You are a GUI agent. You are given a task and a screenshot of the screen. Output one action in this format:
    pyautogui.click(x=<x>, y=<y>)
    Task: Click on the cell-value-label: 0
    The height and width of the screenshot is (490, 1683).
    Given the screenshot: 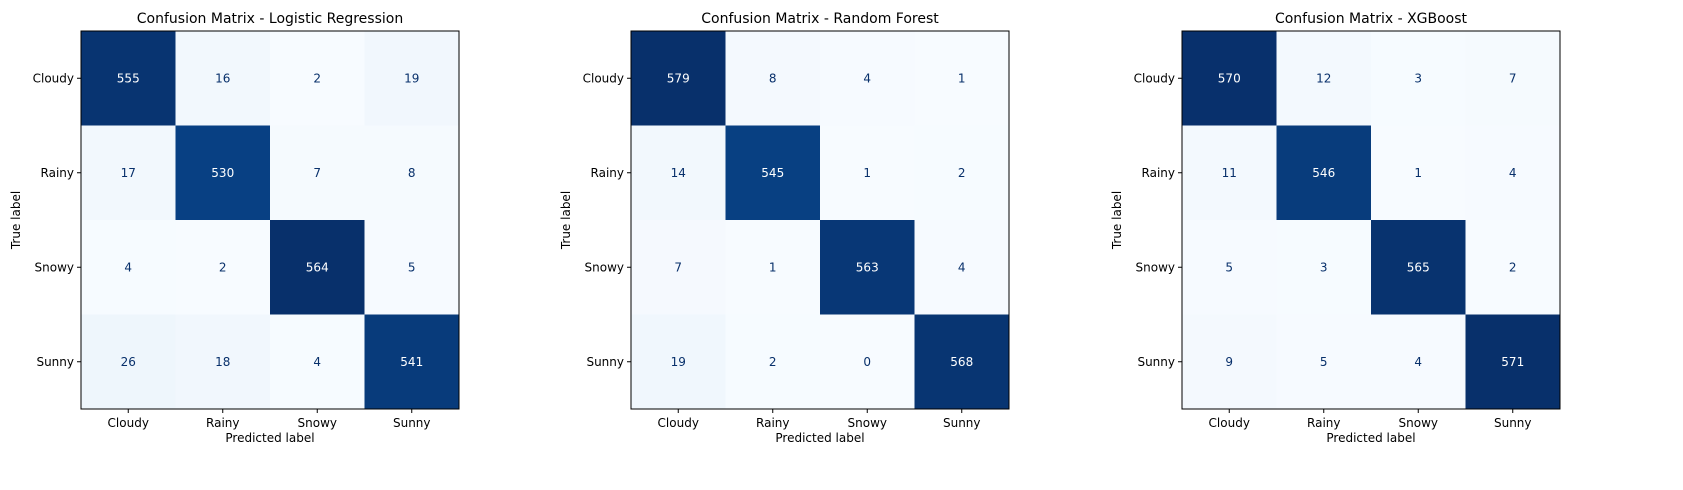 What is the action you would take?
    pyautogui.click(x=867, y=362)
    